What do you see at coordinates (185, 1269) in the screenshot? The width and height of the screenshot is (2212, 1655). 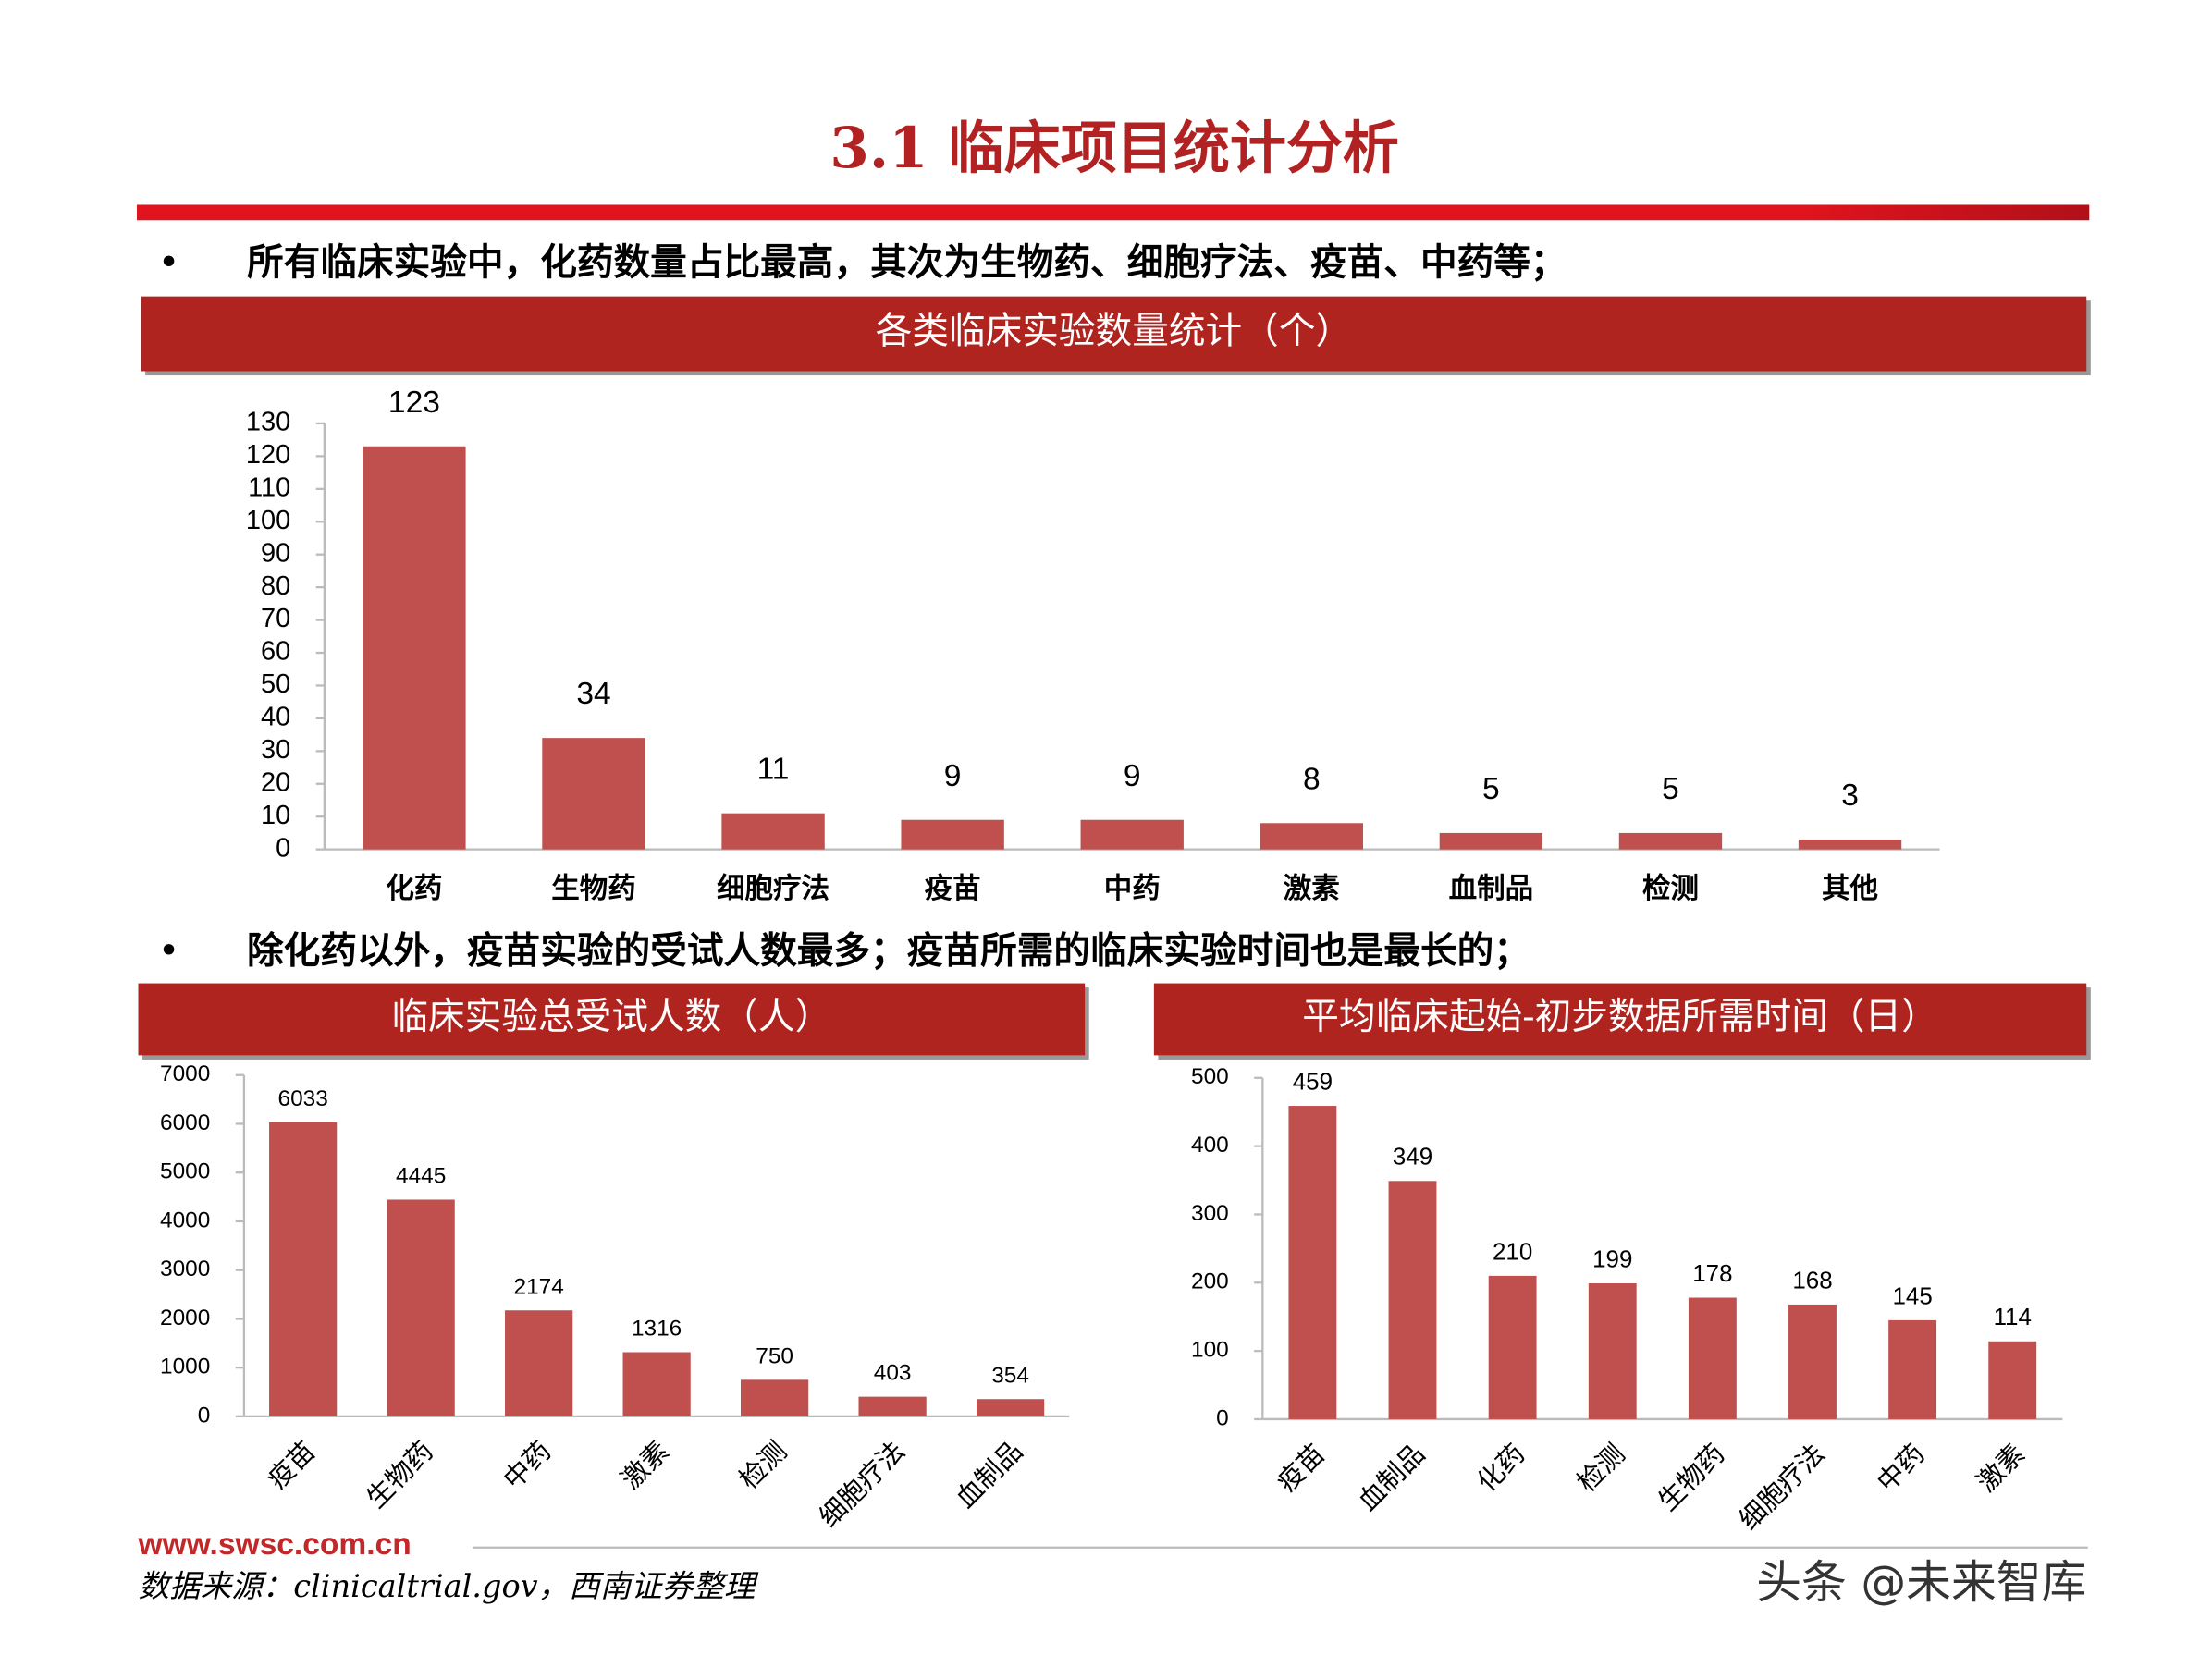 I see `y-tick-label: 3000` at bounding box center [185, 1269].